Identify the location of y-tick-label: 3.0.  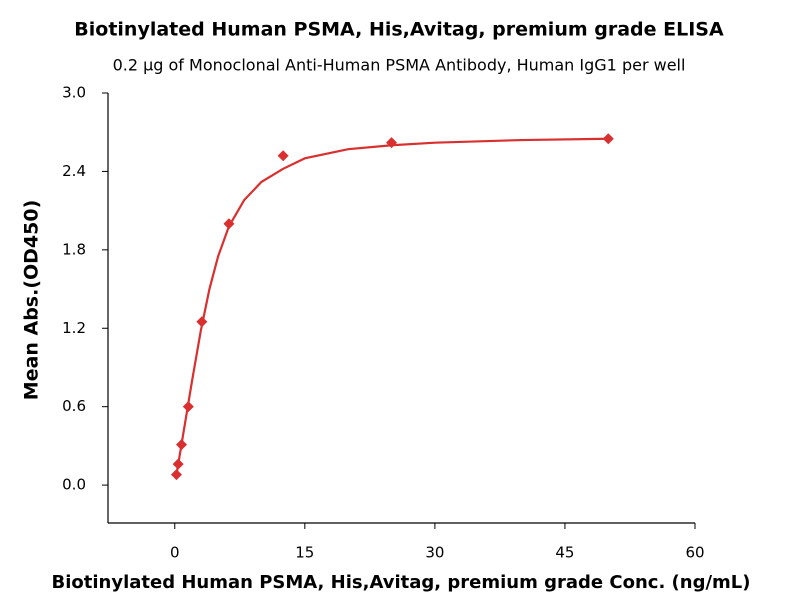
(74, 93).